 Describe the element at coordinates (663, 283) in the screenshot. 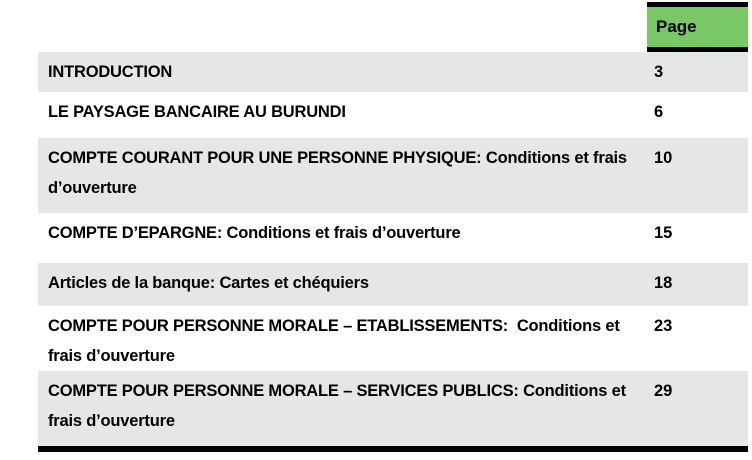

I see `row-page-number: 18` at that location.